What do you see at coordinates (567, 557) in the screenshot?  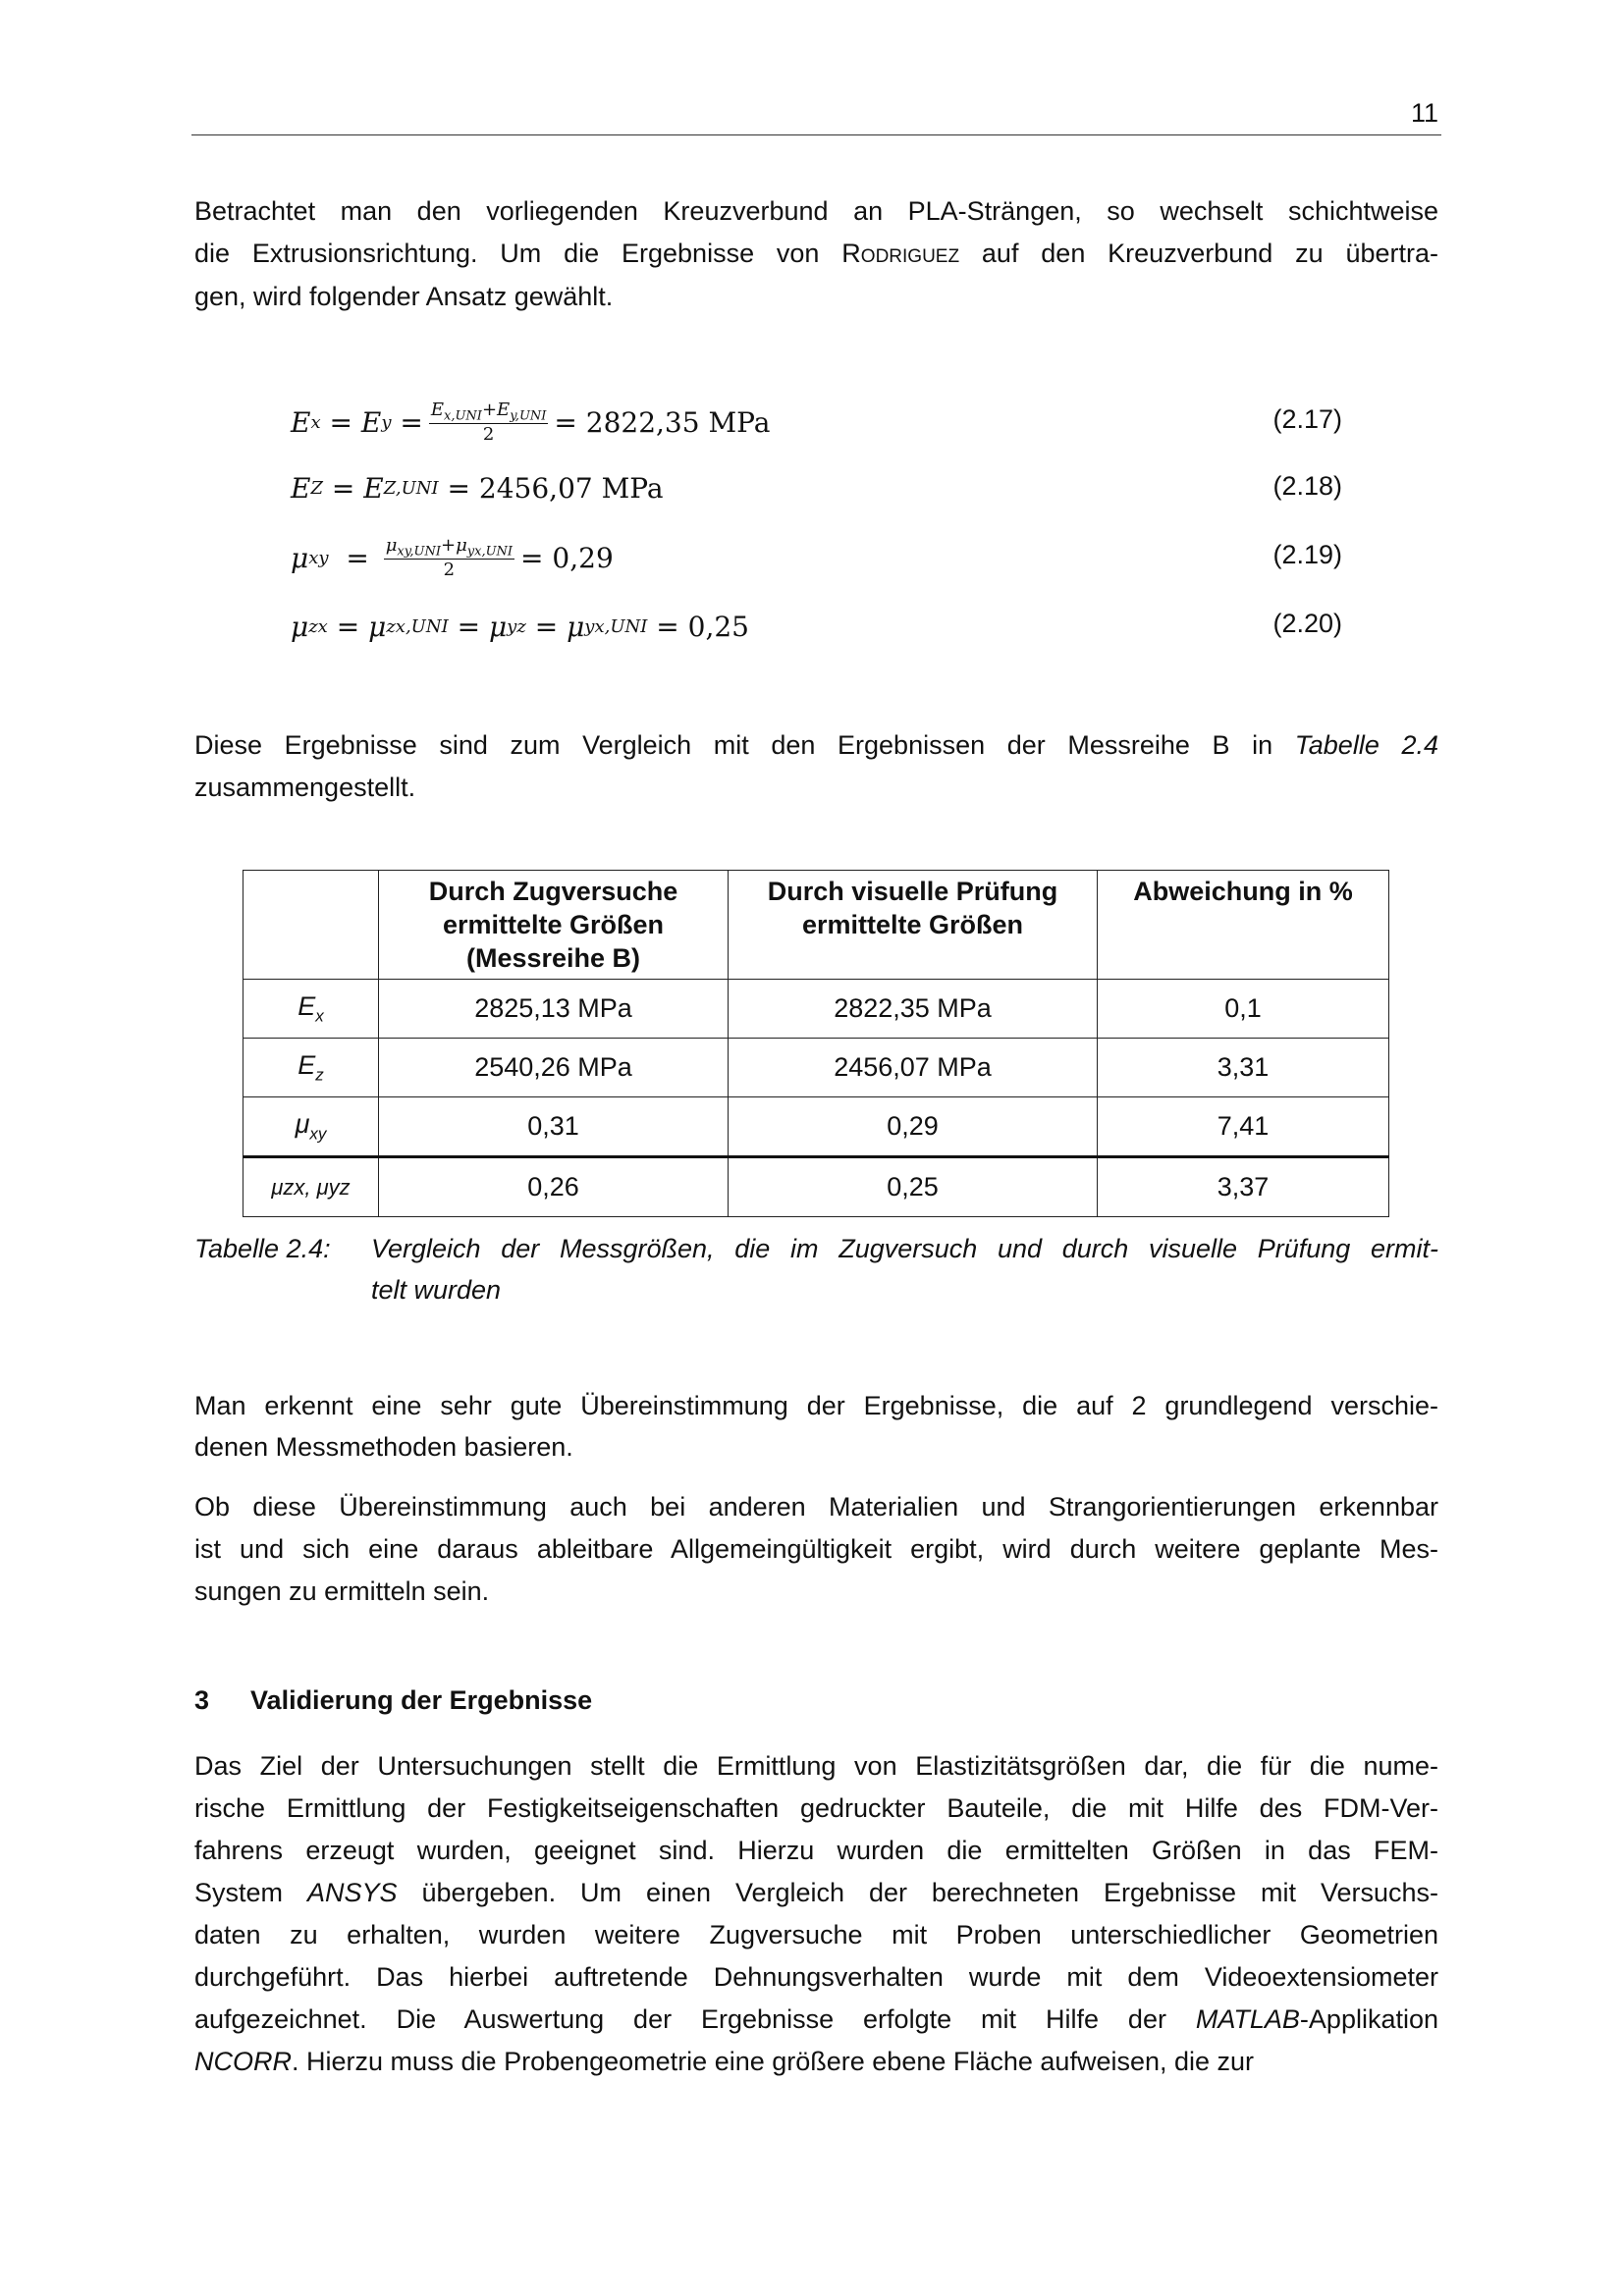 I see `equation-result: = 0,29` at bounding box center [567, 557].